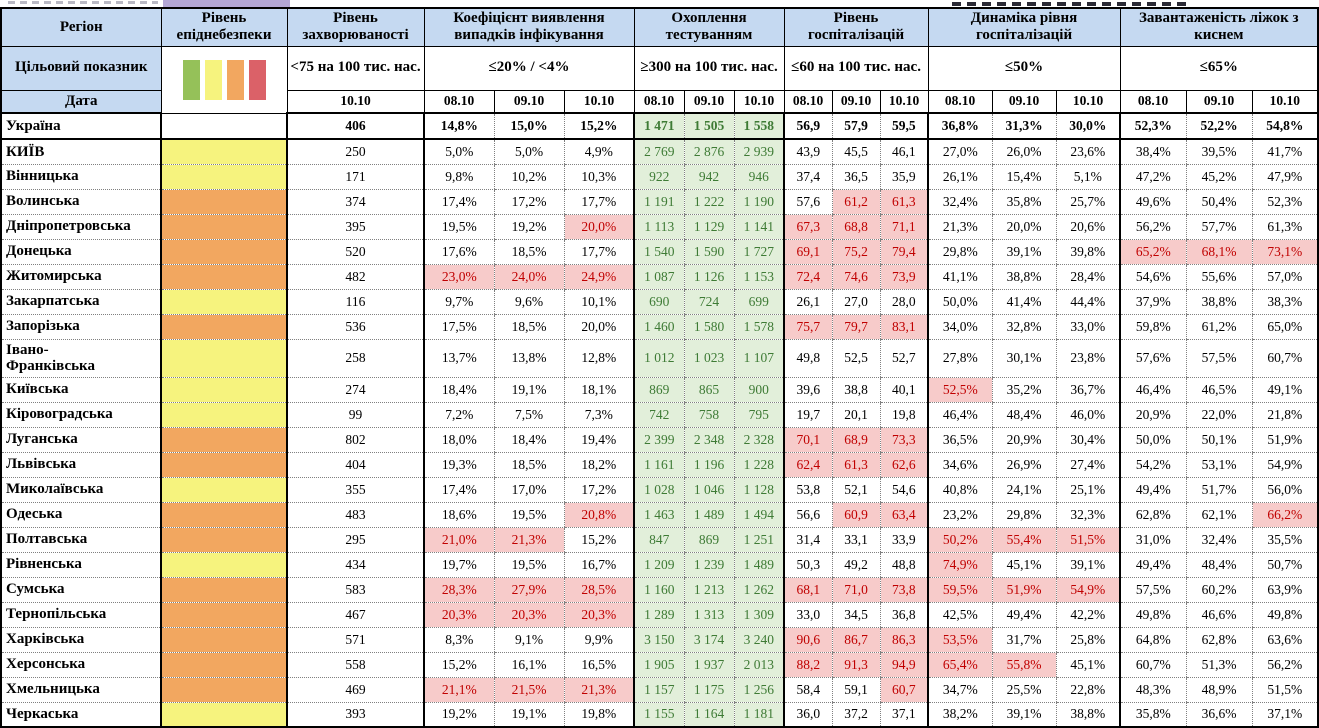 The image size is (1319, 728). I want to click on oxygen-bed-occupancy-value: 22,0%, so click(1219, 415).